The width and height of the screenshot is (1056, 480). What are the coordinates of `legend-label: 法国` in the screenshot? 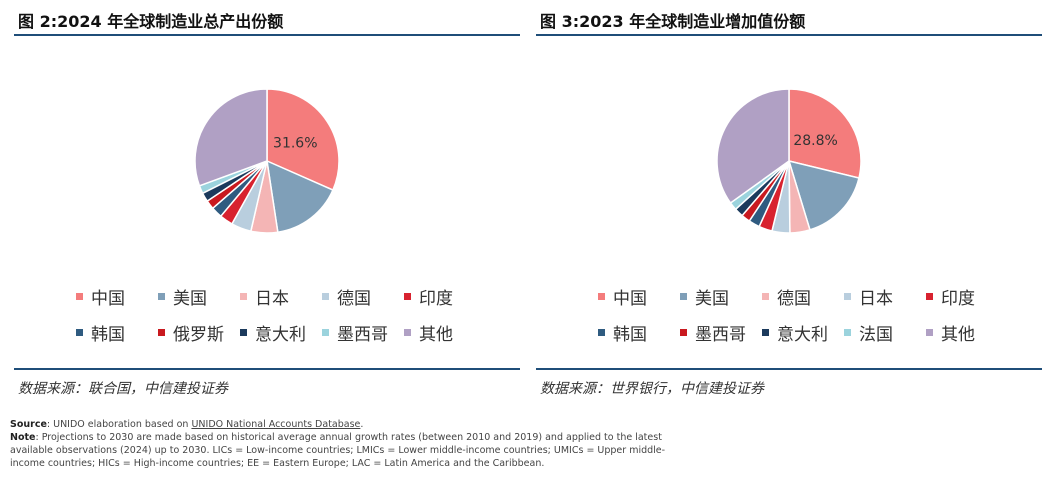 It's located at (876, 334).